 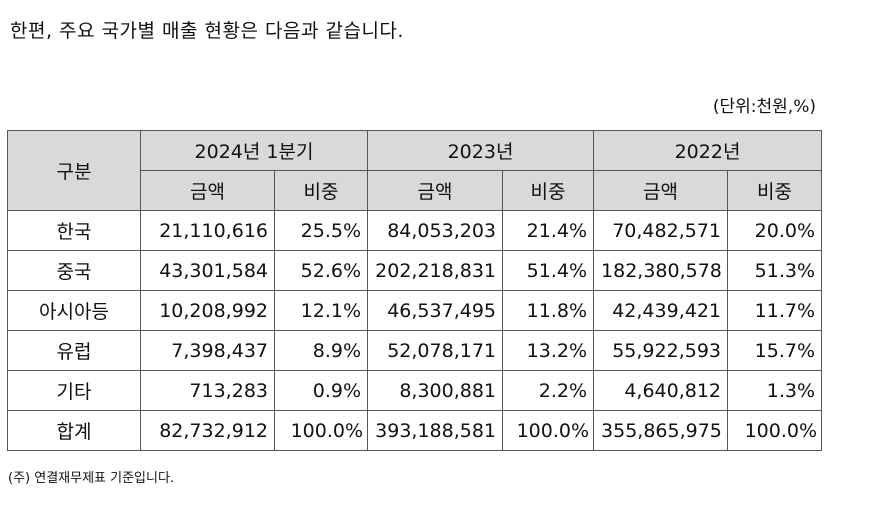 I want to click on amount-cell: 21,110,616, so click(x=207, y=230).